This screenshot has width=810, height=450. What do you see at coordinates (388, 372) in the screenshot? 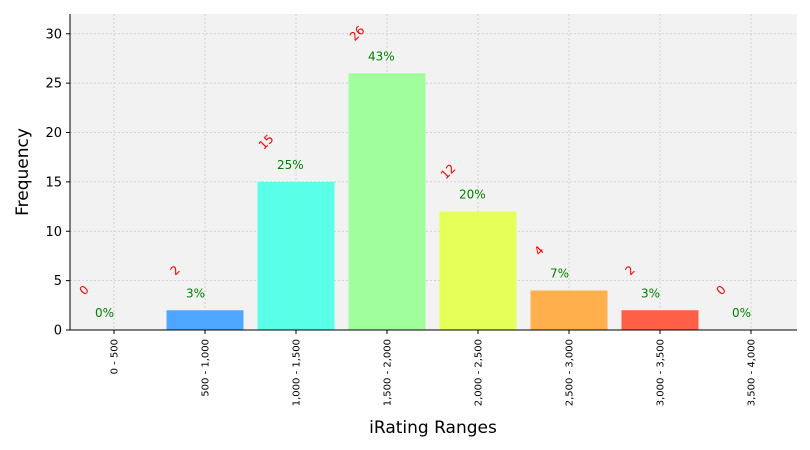
I see `x-tick-label: 1,500 - 2,000` at bounding box center [388, 372].